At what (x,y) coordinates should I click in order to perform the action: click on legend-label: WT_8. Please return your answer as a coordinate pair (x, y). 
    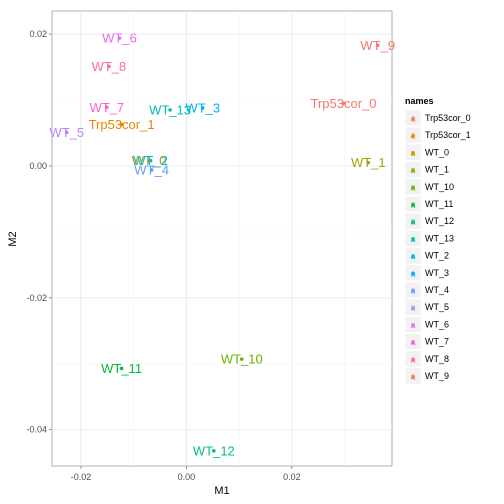
    Looking at the image, I should click on (437, 359).